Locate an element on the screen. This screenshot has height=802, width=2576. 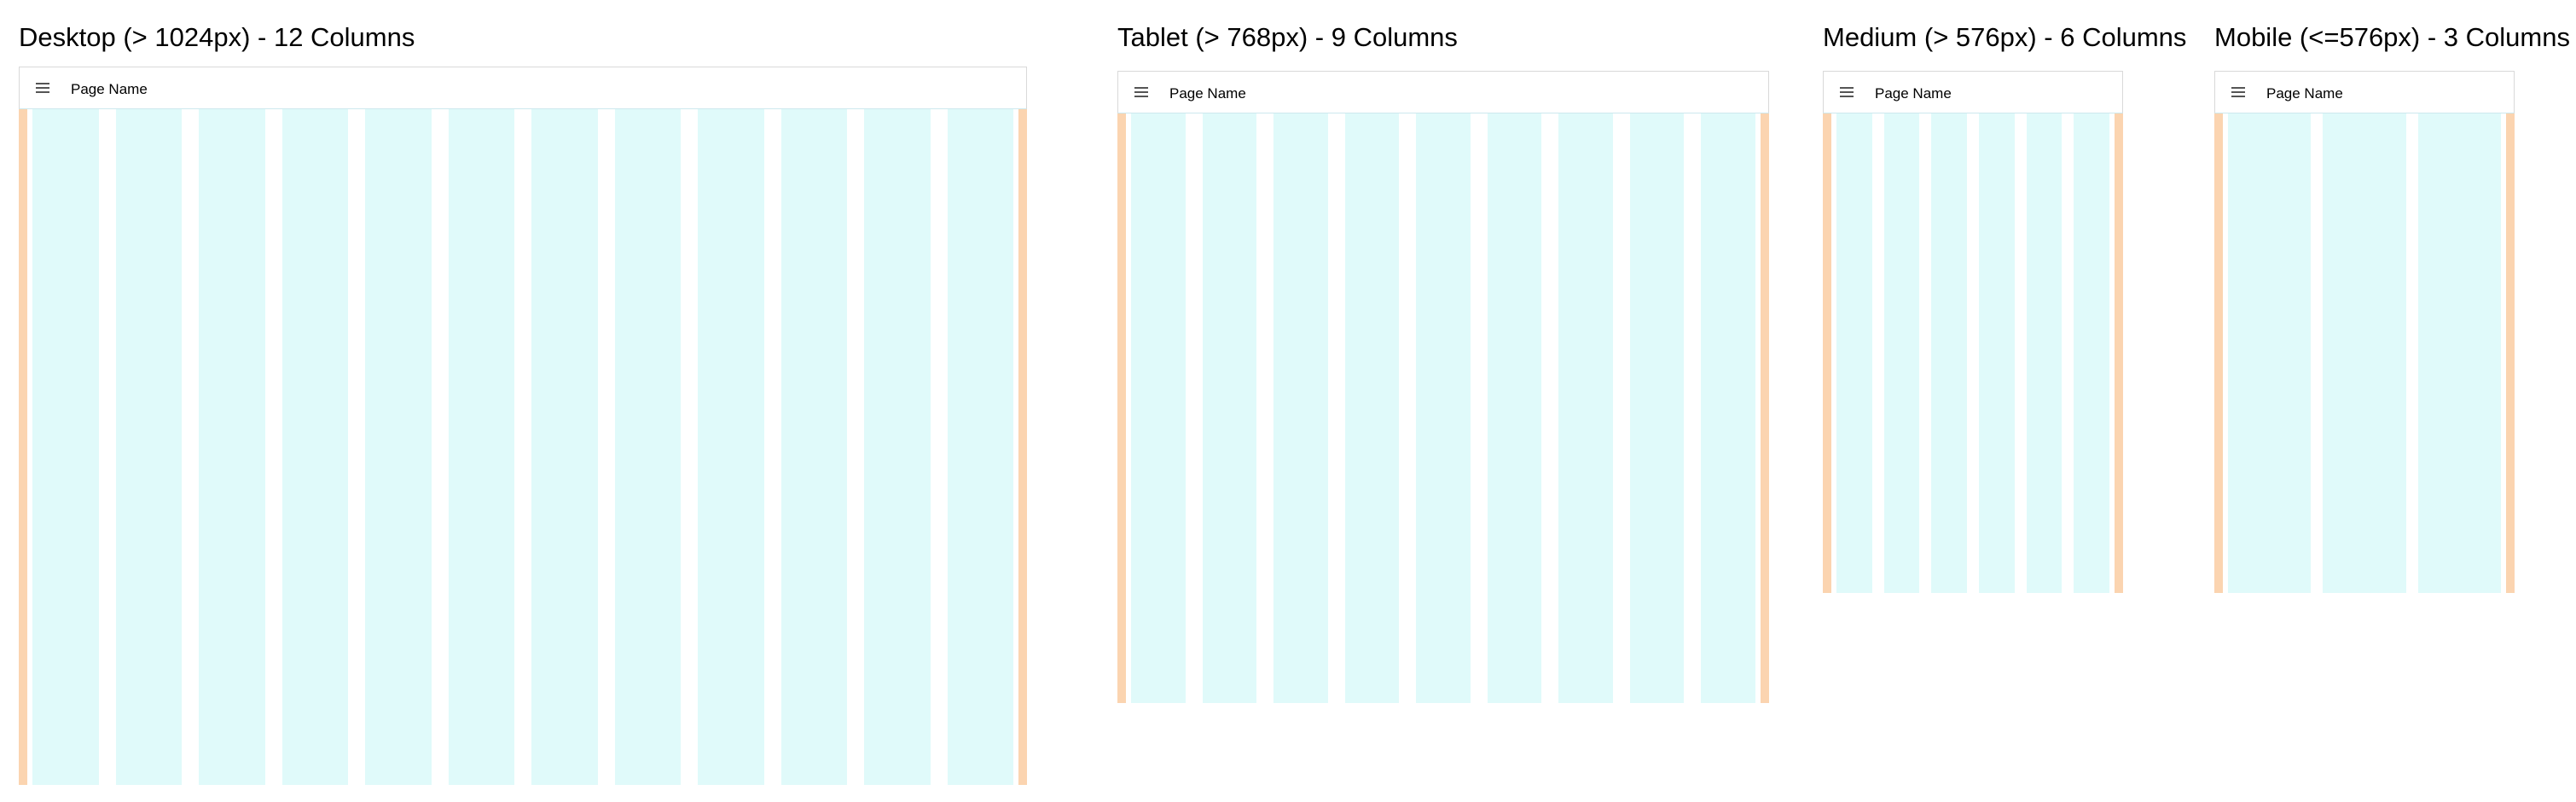
mobile-grid is located at coordinates (2364, 353).